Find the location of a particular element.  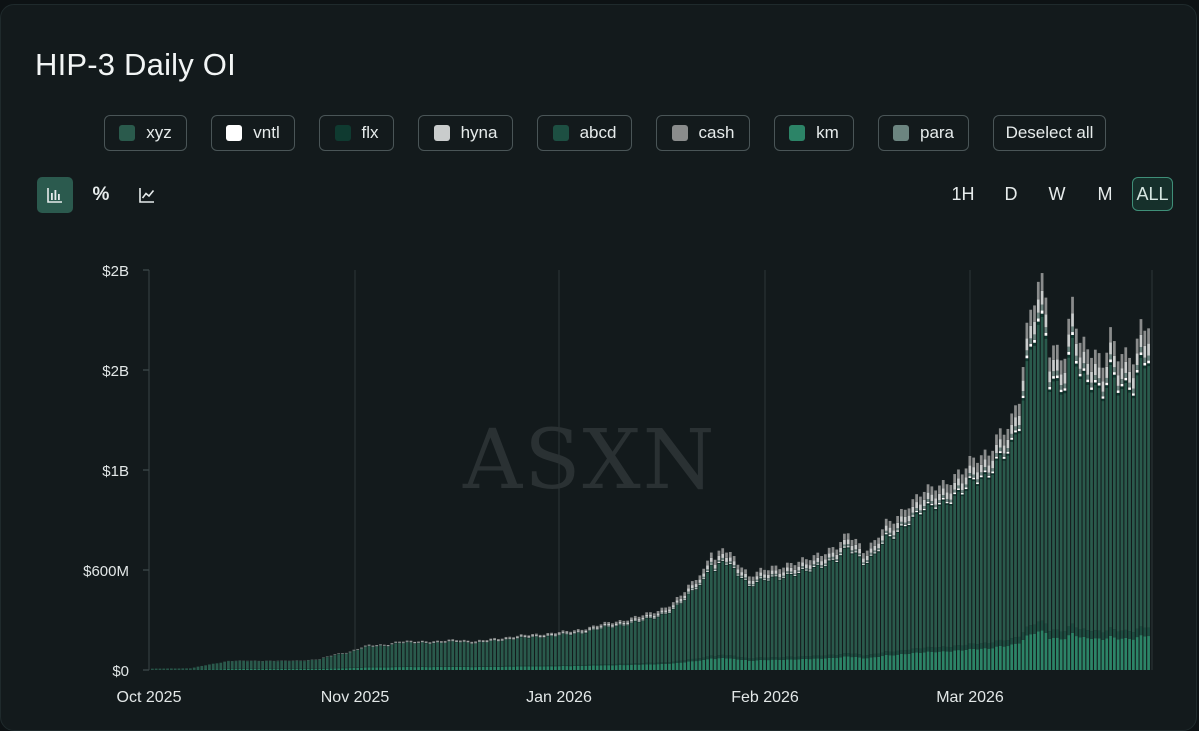

timeframe-1h: 1H is located at coordinates (963, 193).